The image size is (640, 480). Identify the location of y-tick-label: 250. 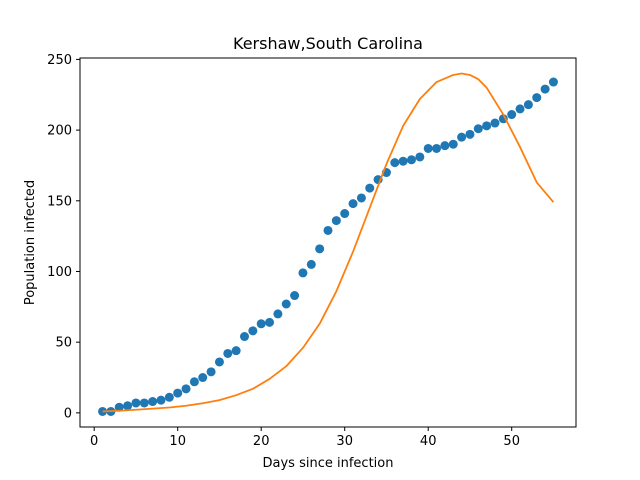
(59, 60).